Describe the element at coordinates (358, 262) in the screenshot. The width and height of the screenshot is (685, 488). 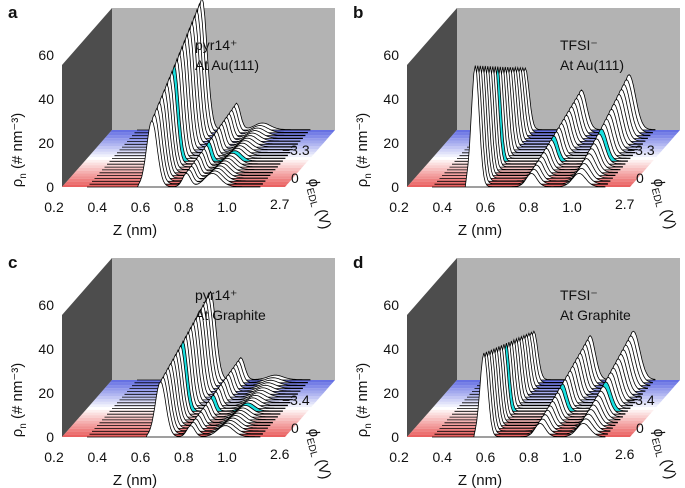
I see `panel-letter: d` at that location.